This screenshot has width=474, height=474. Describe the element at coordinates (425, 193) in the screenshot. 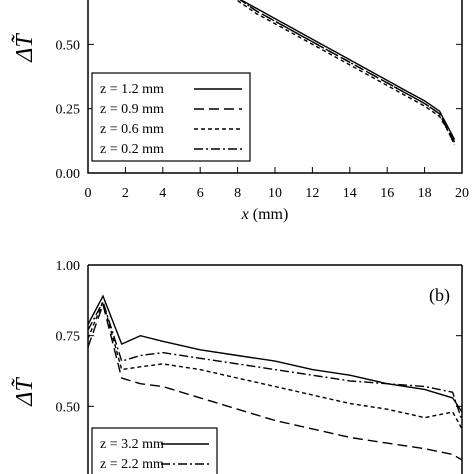

I see `x-tick-label: 18` at that location.